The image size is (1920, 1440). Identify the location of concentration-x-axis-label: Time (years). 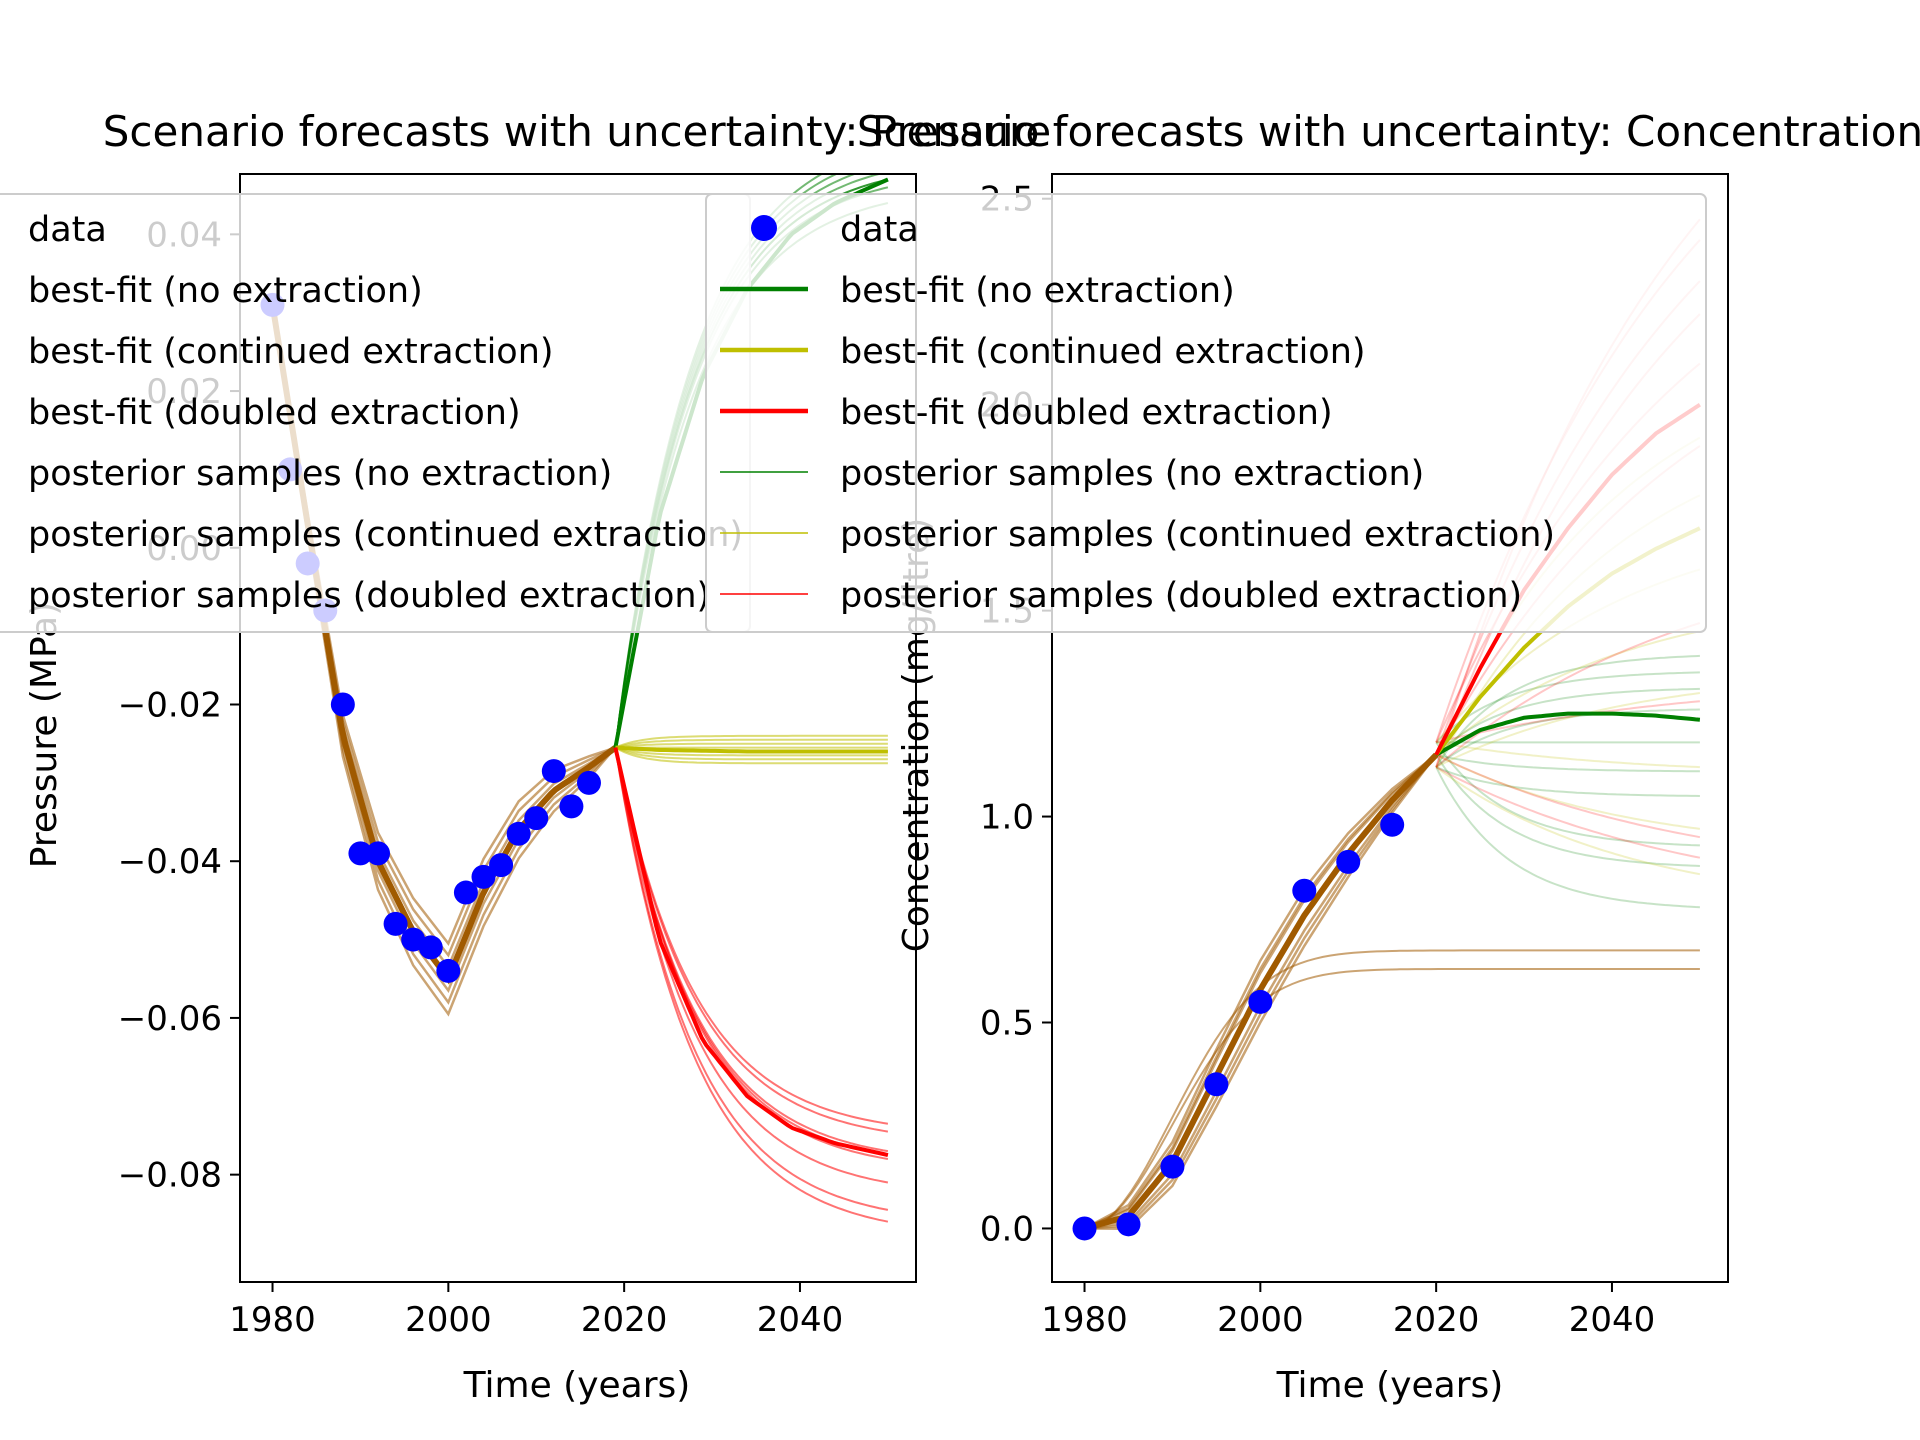
(1390, 1385).